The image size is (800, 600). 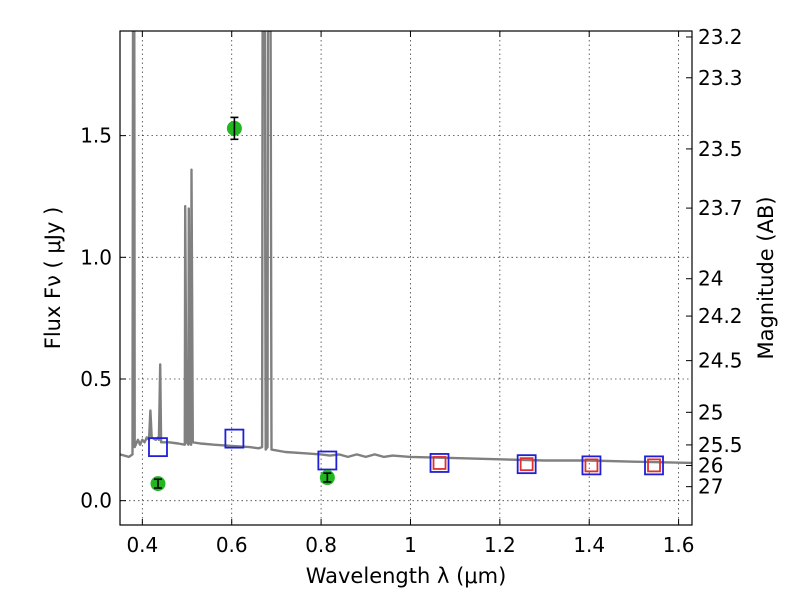 What do you see at coordinates (710, 412) in the screenshot?
I see `magnitude-tick-label: 25` at bounding box center [710, 412].